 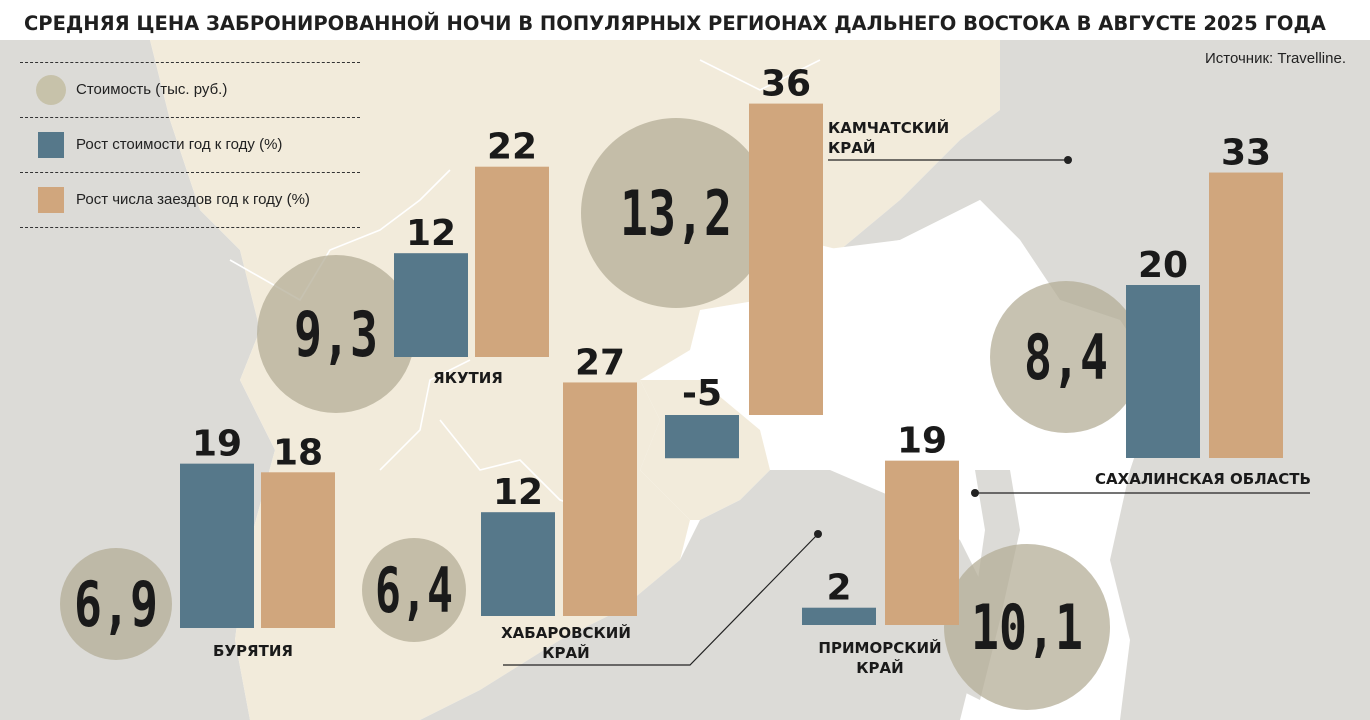 I want to click on legend-label-checkin-growth: Рост числа заездов год к году (%), so click(x=193, y=199).